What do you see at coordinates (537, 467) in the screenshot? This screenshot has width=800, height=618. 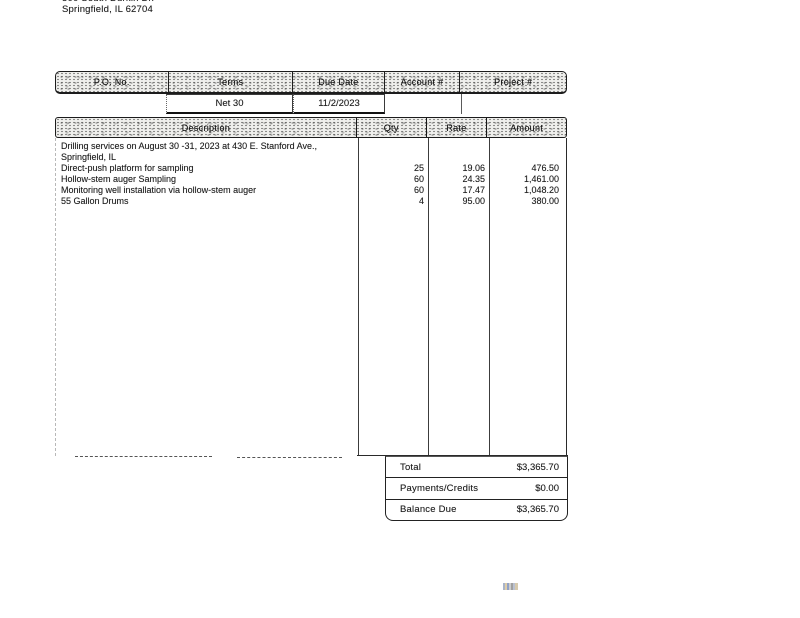 I see `total-amount: $3,365.70` at bounding box center [537, 467].